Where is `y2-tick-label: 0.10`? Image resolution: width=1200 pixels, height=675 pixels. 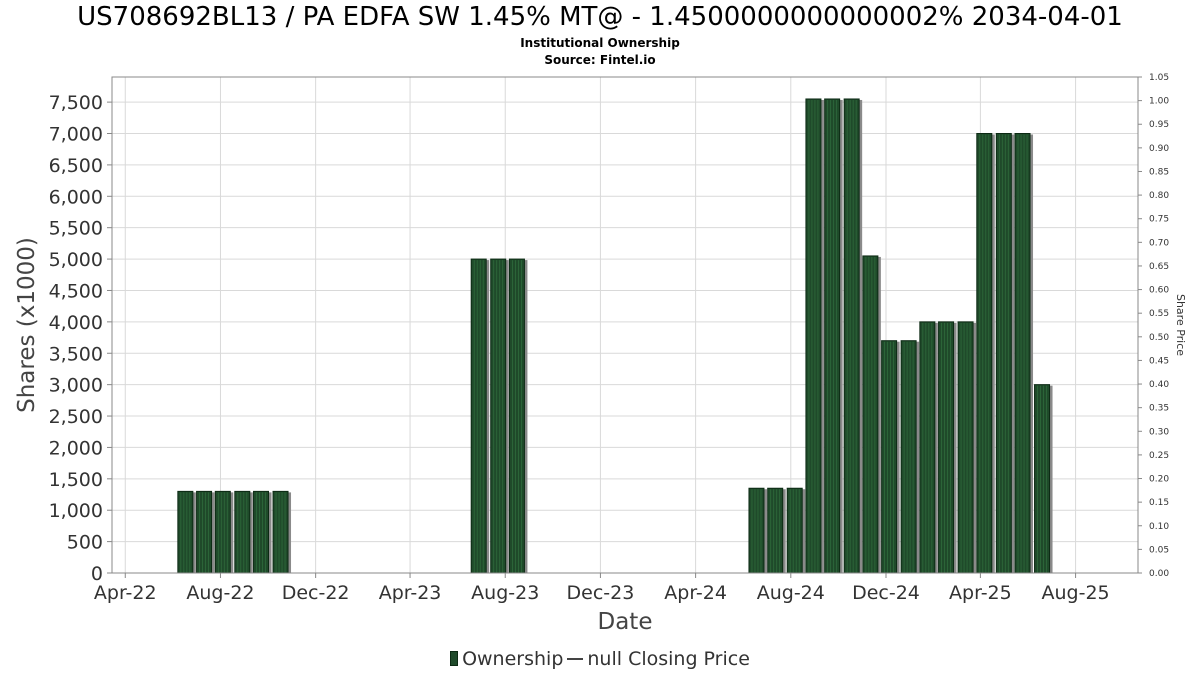 y2-tick-label: 0.10 is located at coordinates (1159, 527).